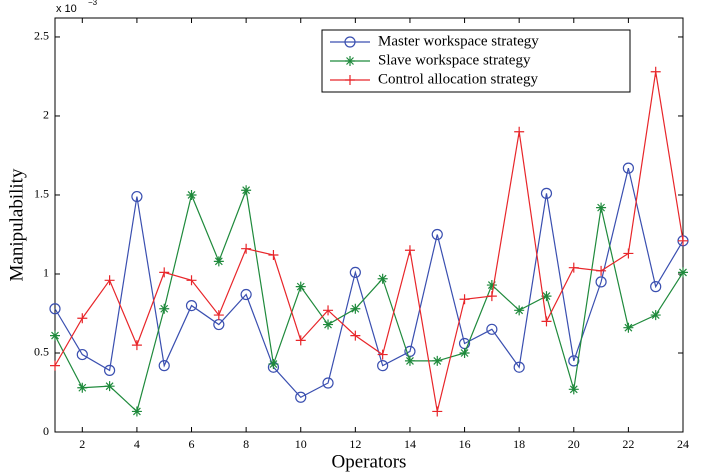  I want to click on x-axis-label: Operators, so click(369, 461).